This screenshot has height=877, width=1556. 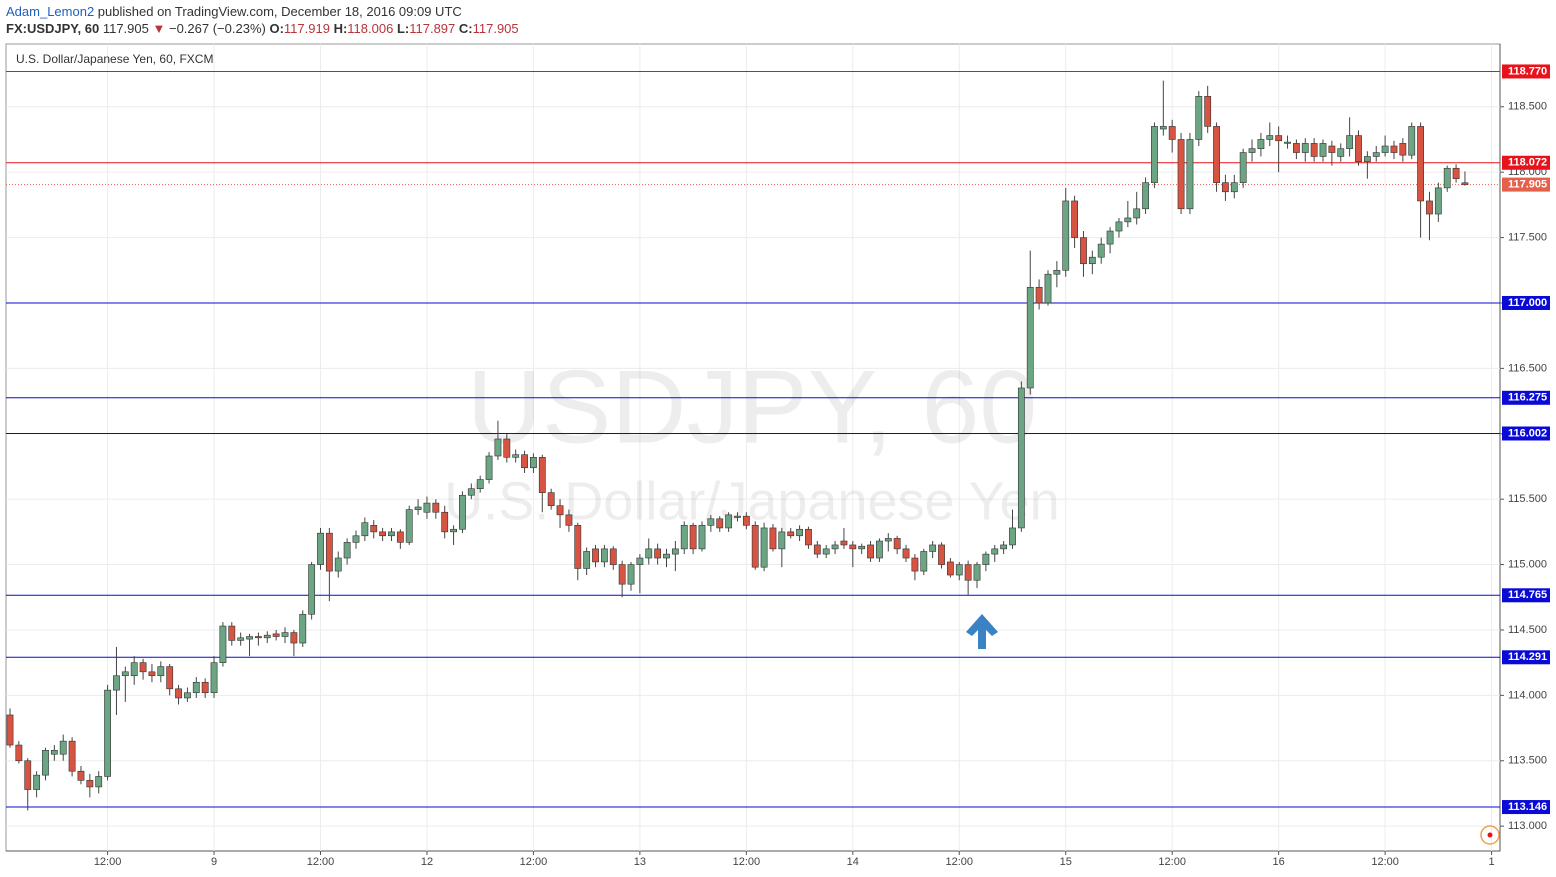 I want to click on y-tick-label: 113.500, so click(x=1527, y=761).